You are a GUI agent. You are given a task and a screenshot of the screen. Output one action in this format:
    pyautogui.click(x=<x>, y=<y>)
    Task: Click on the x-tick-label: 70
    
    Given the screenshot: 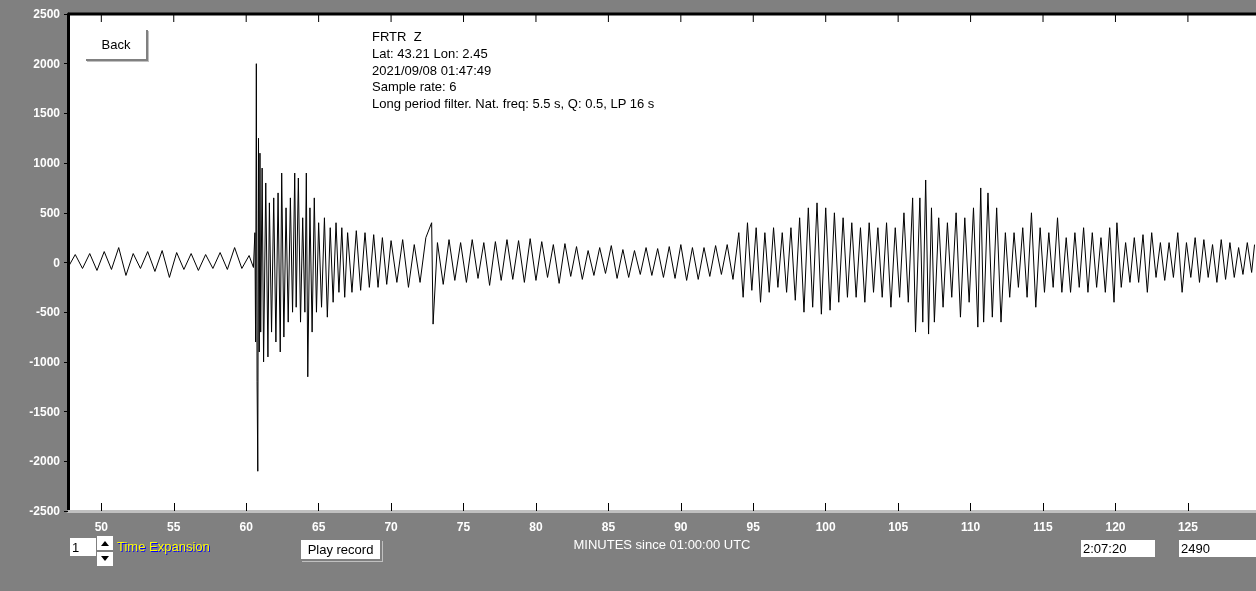 What is the action you would take?
    pyautogui.click(x=391, y=527)
    